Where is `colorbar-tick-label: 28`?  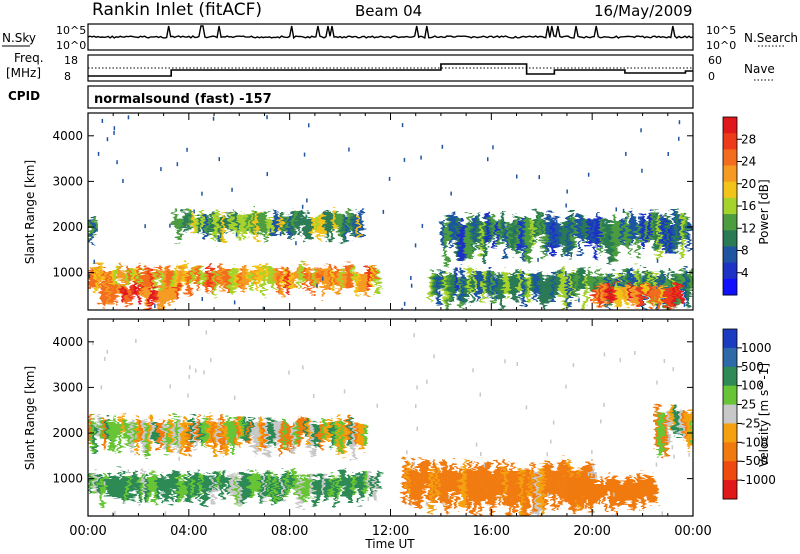
colorbar-tick-label: 28 is located at coordinates (748, 139).